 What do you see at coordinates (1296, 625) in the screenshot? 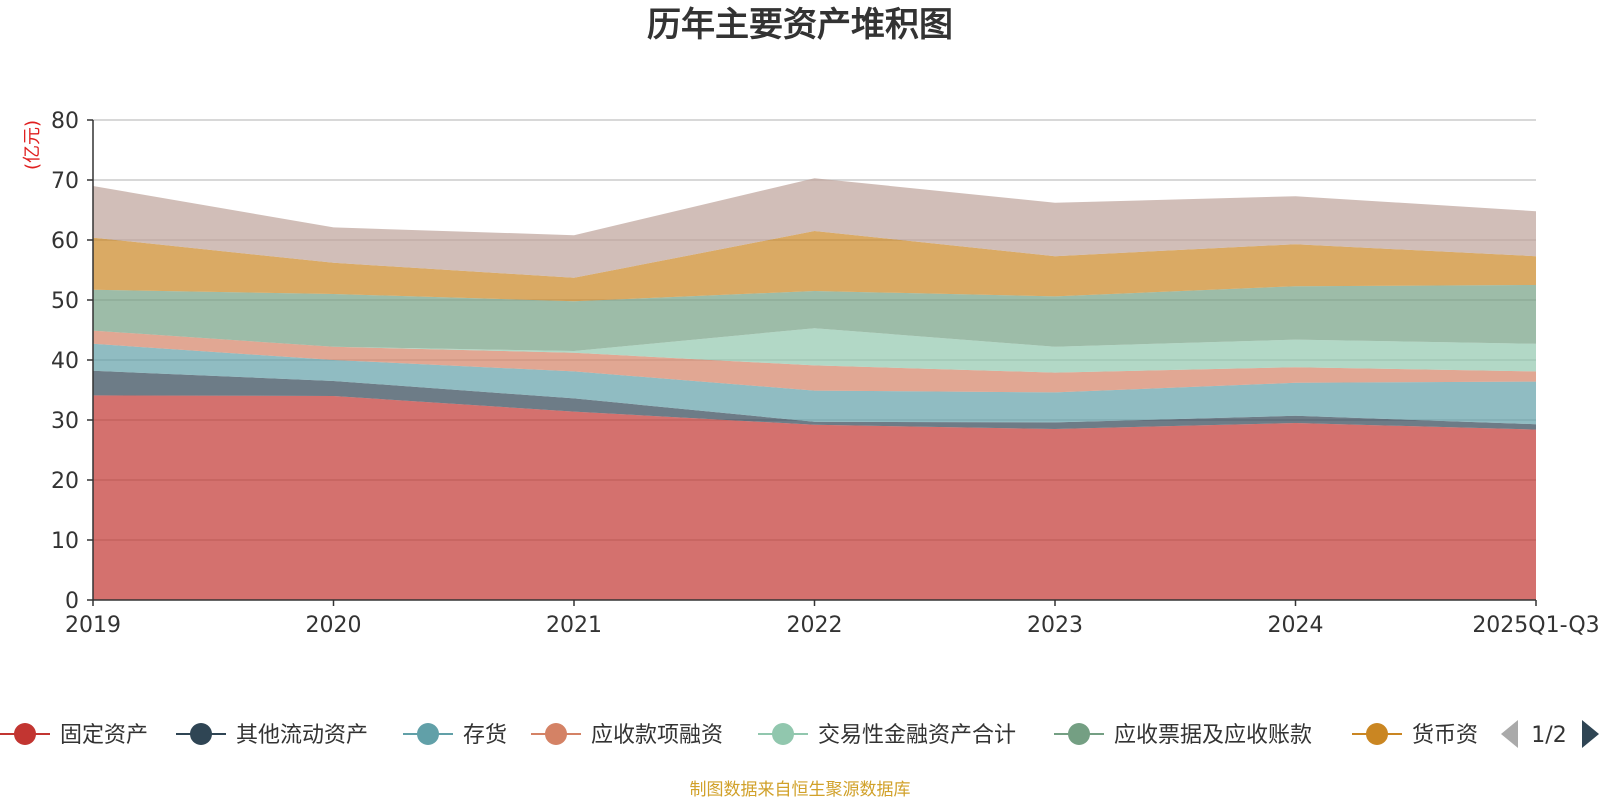
I see `x-tick-label: 2024` at bounding box center [1296, 625].